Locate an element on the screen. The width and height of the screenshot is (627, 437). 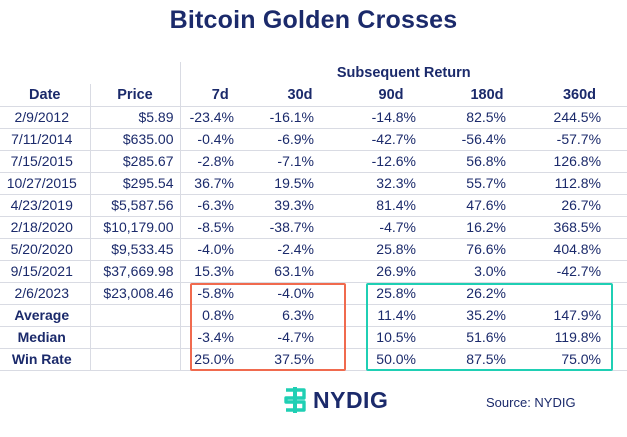
return-cell: 26.9% is located at coordinates (391, 271).